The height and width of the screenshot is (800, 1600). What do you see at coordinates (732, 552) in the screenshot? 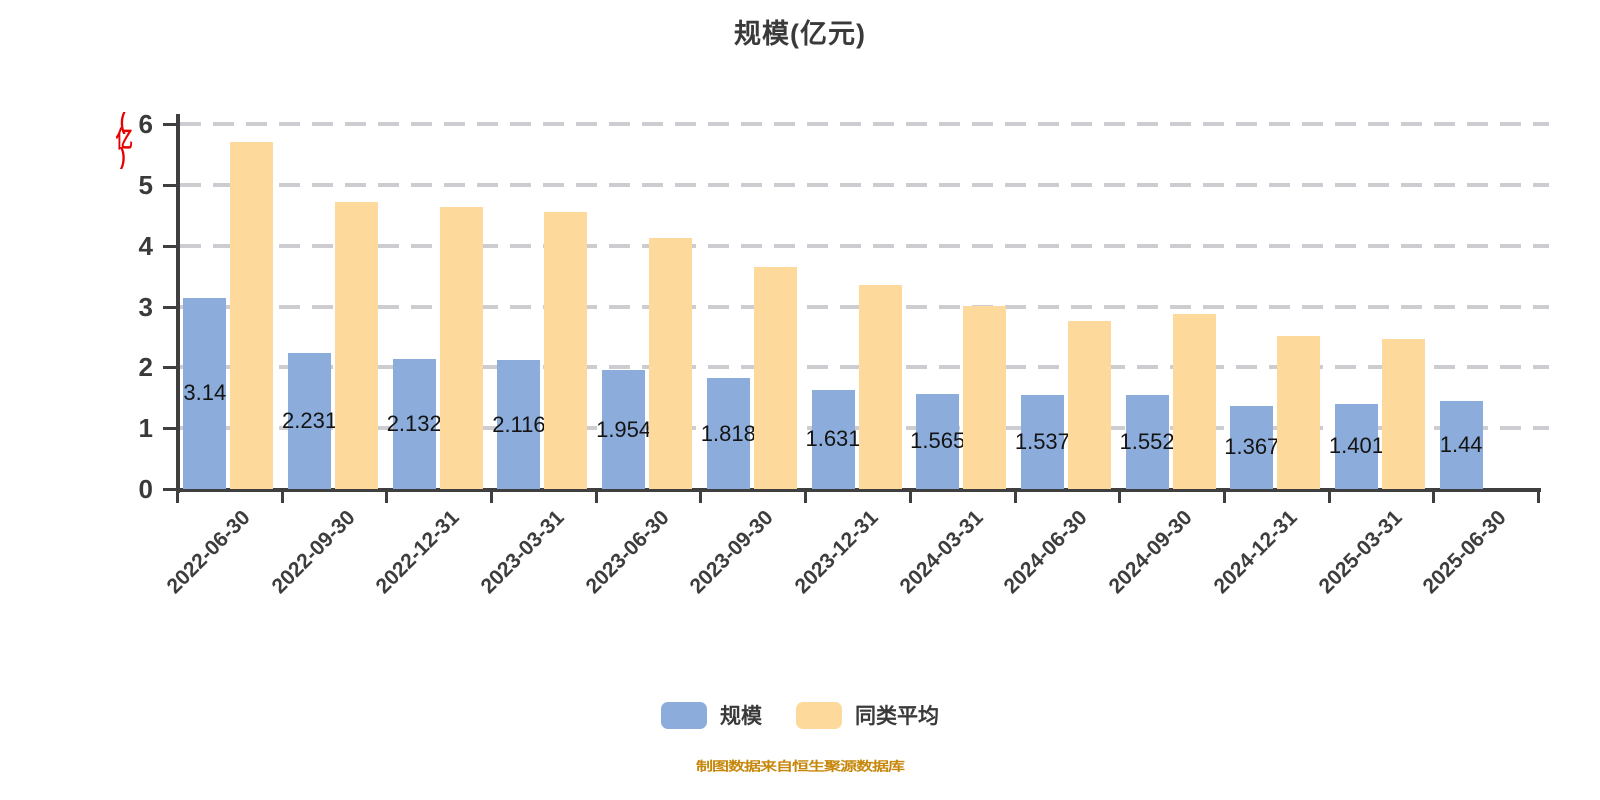
I see `x-tick-label-2023-09-30: 2023-09-30` at bounding box center [732, 552].